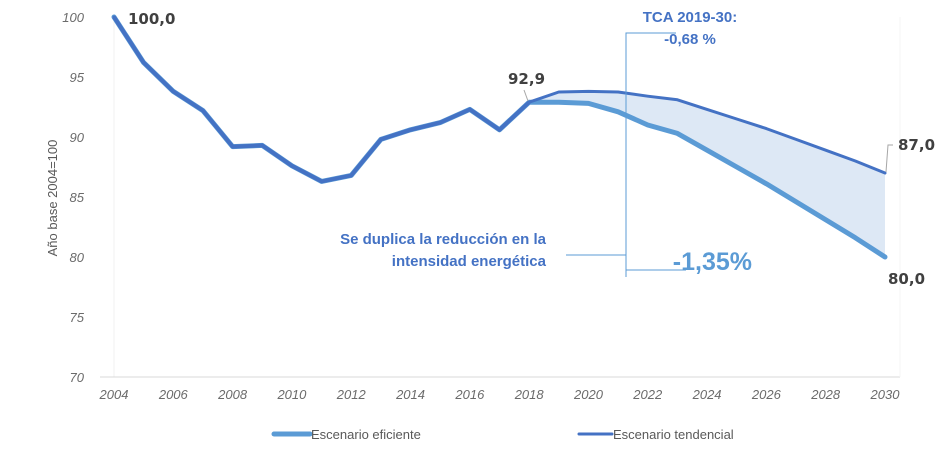  I want to click on tca-title-annotation: TCA 2019-30:, so click(690, 17).